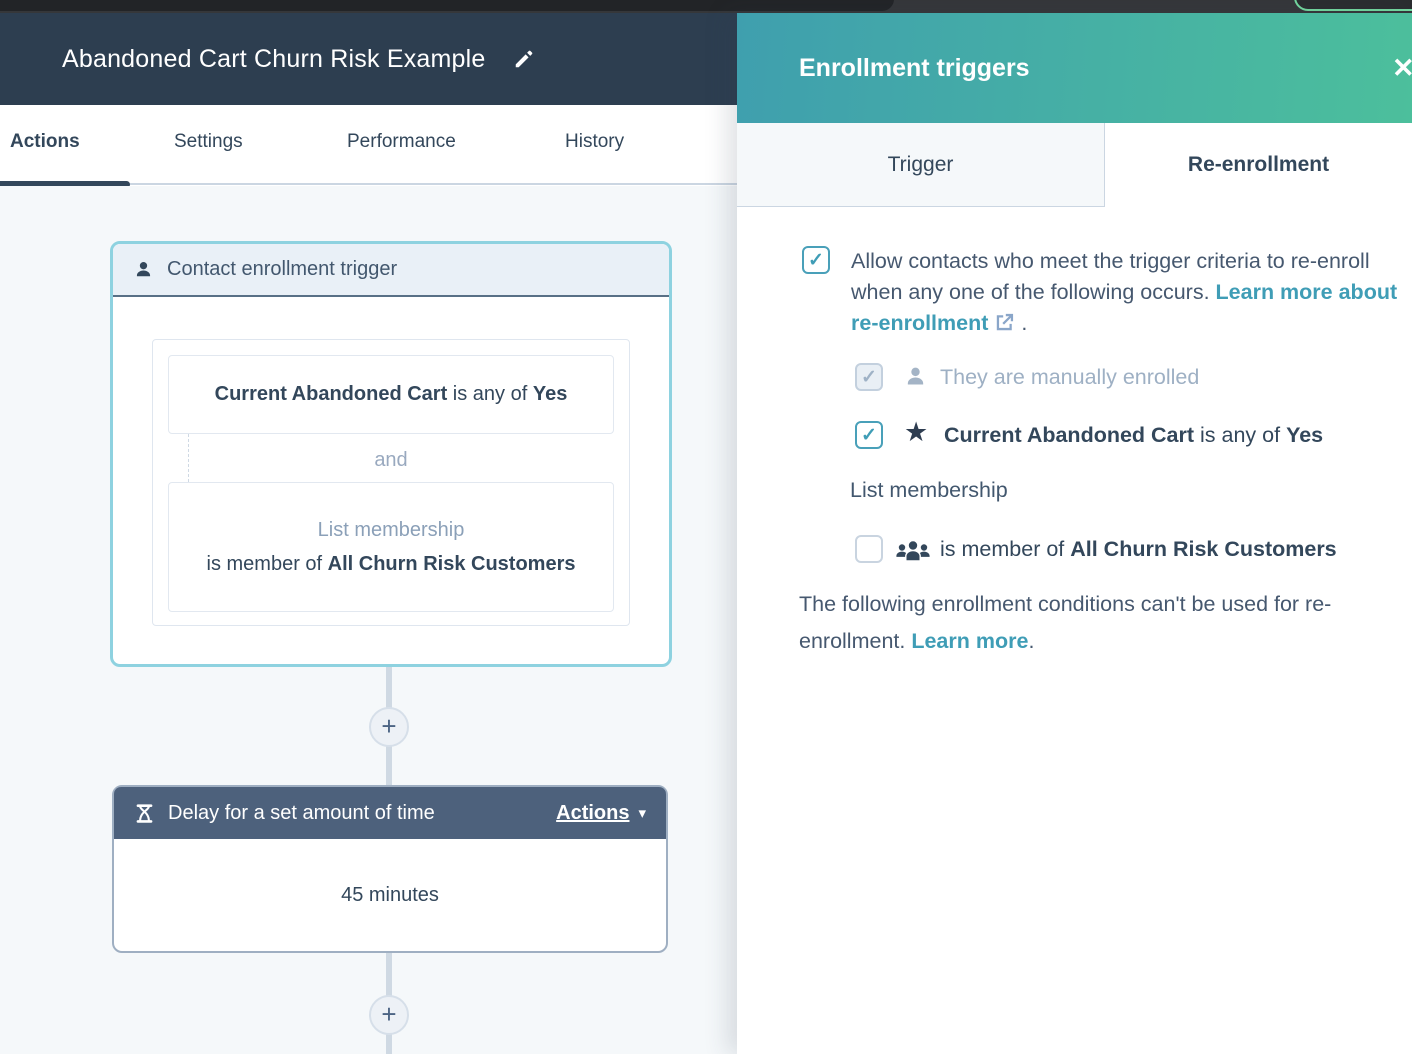  I want to click on allow-reenroll-suffix: ., so click(1021, 323).